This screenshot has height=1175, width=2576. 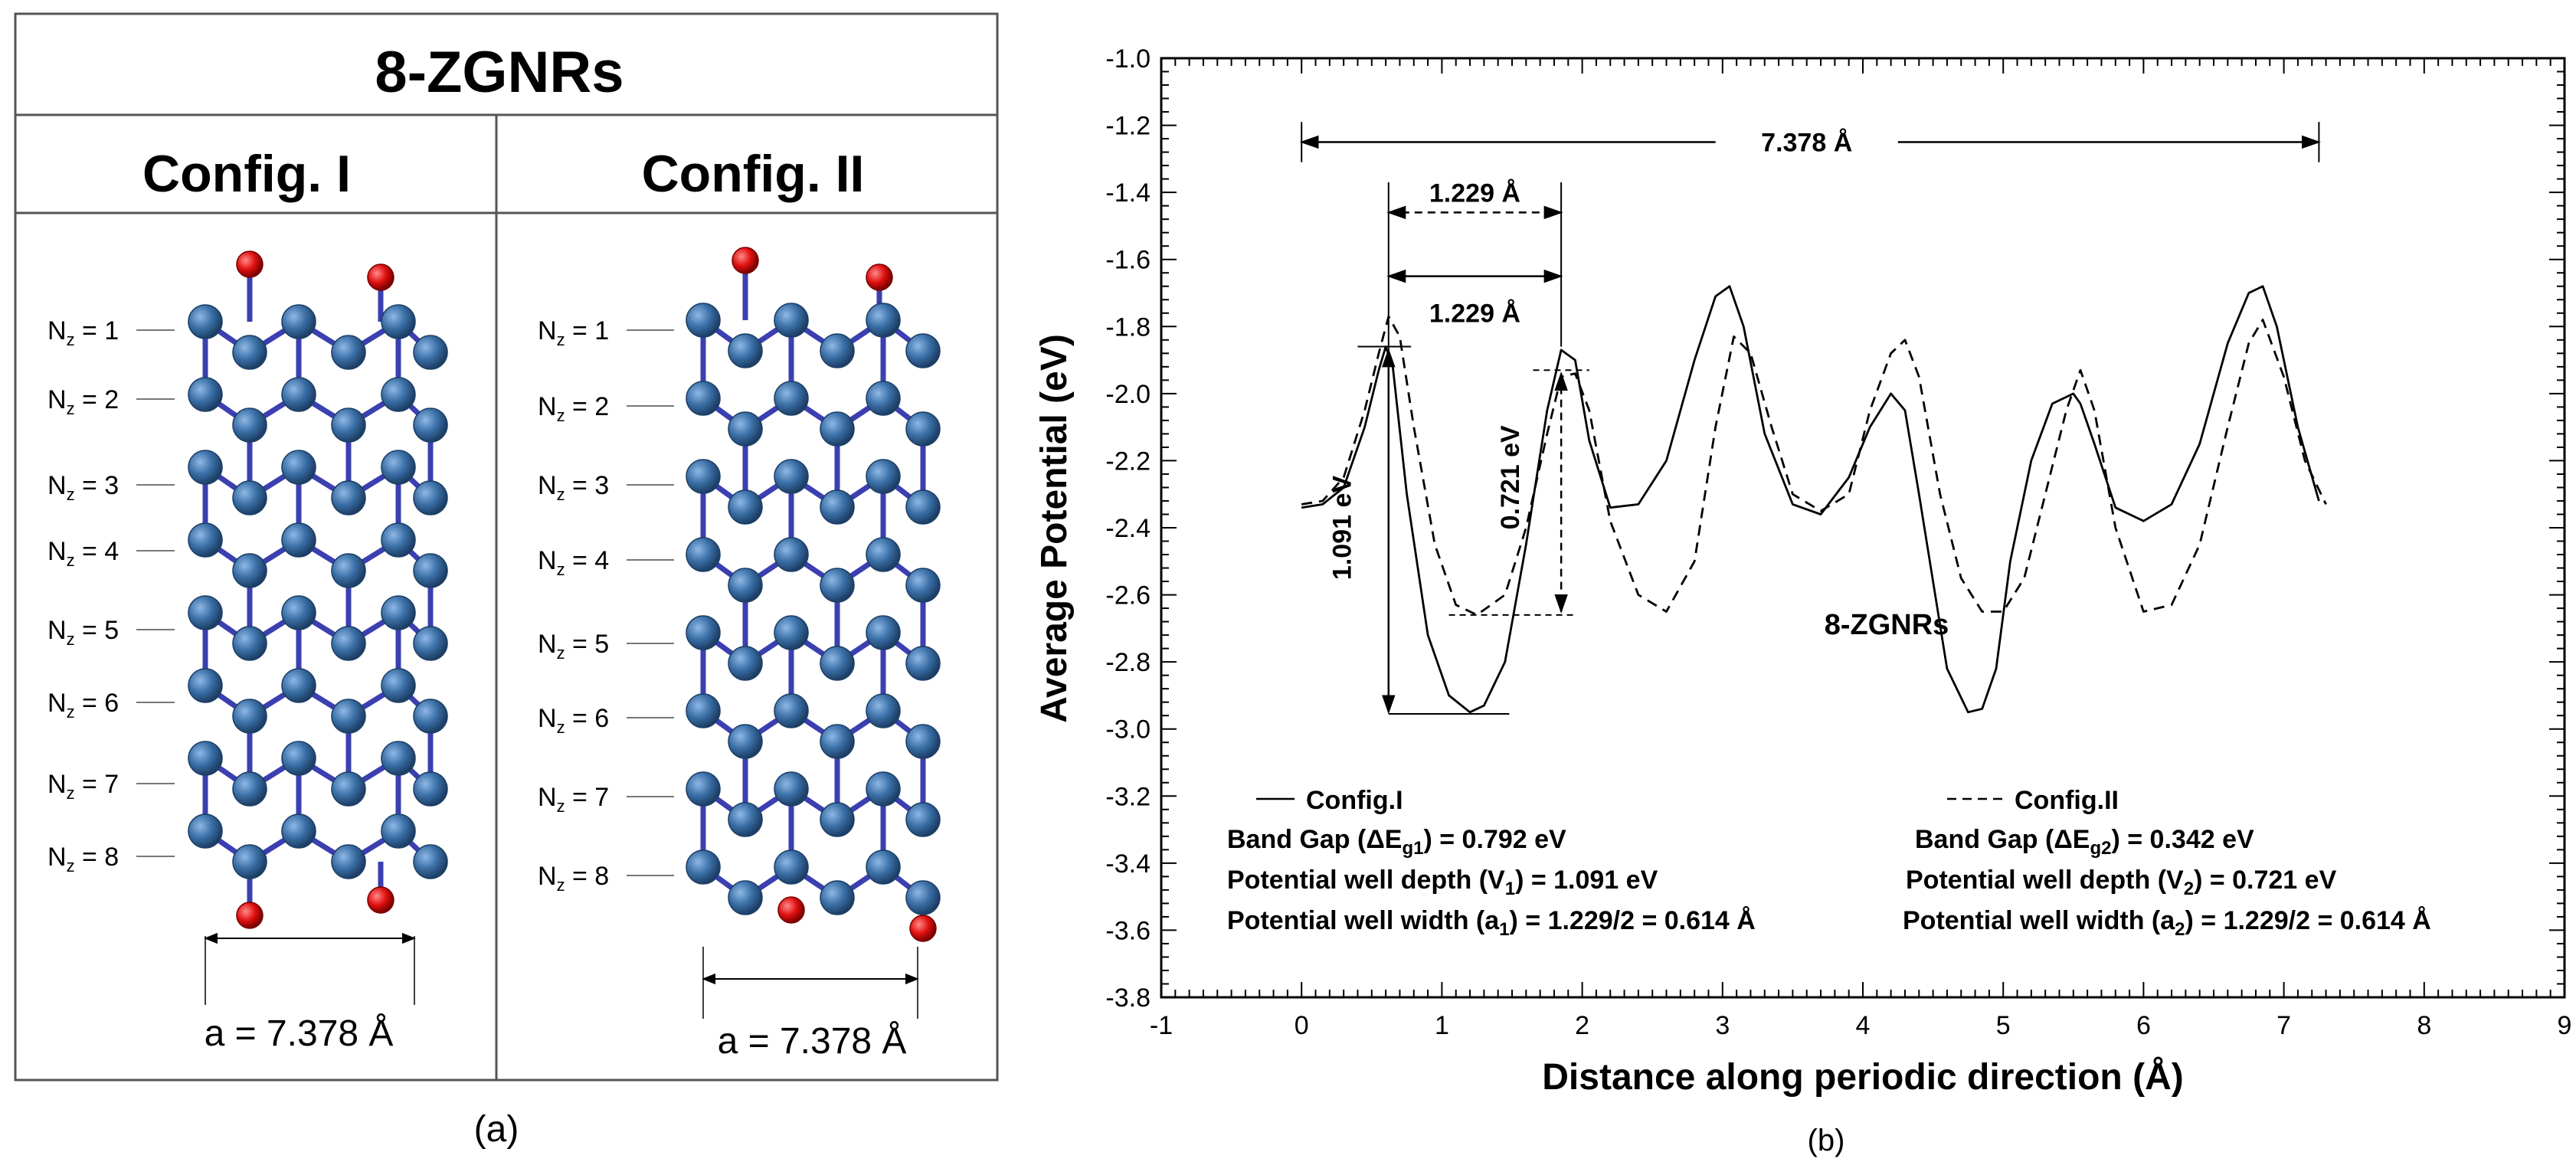 What do you see at coordinates (1128, 796) in the screenshot?
I see `y-tick-label: -3.2` at bounding box center [1128, 796].